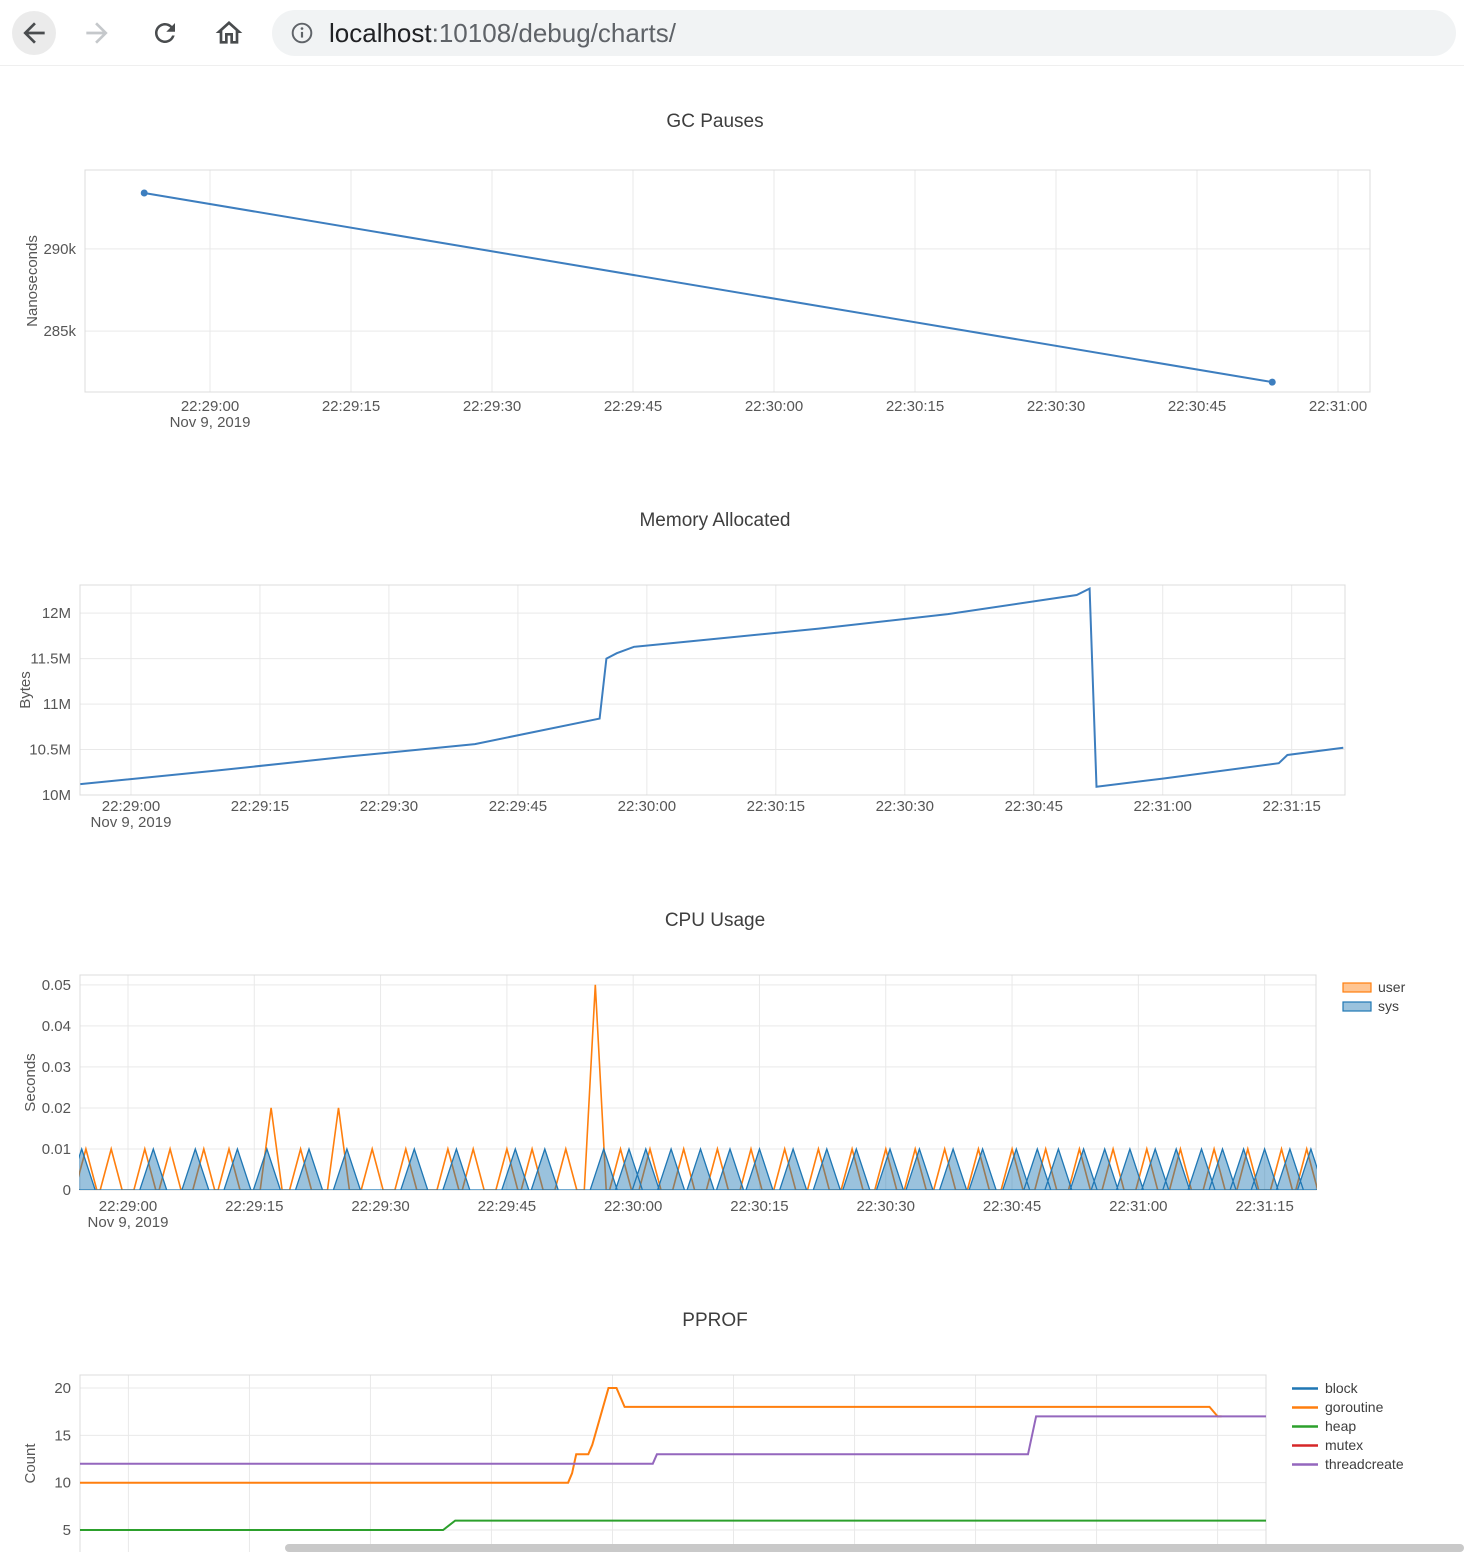  I want to click on series-user, so click(698, 1087).